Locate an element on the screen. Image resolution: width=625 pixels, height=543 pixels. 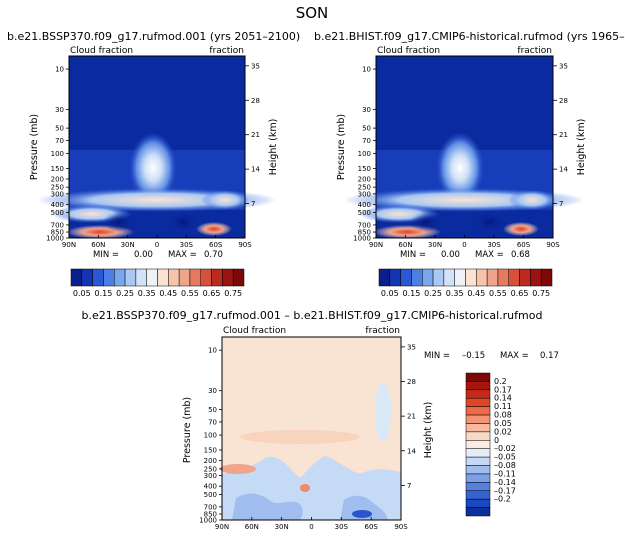
panel-3-latitude-axis: 90N 60N 30N 0 30S 60S 90S is located at coordinates (311, 524).